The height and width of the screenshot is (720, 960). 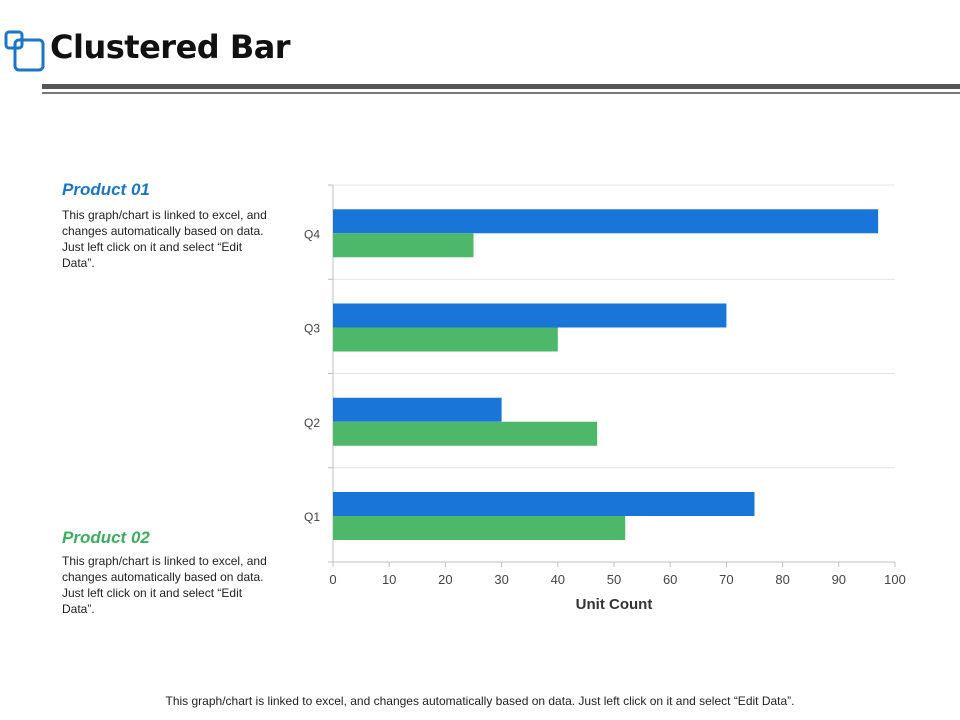 I want to click on product-01-title: Product 01, so click(x=106, y=189).